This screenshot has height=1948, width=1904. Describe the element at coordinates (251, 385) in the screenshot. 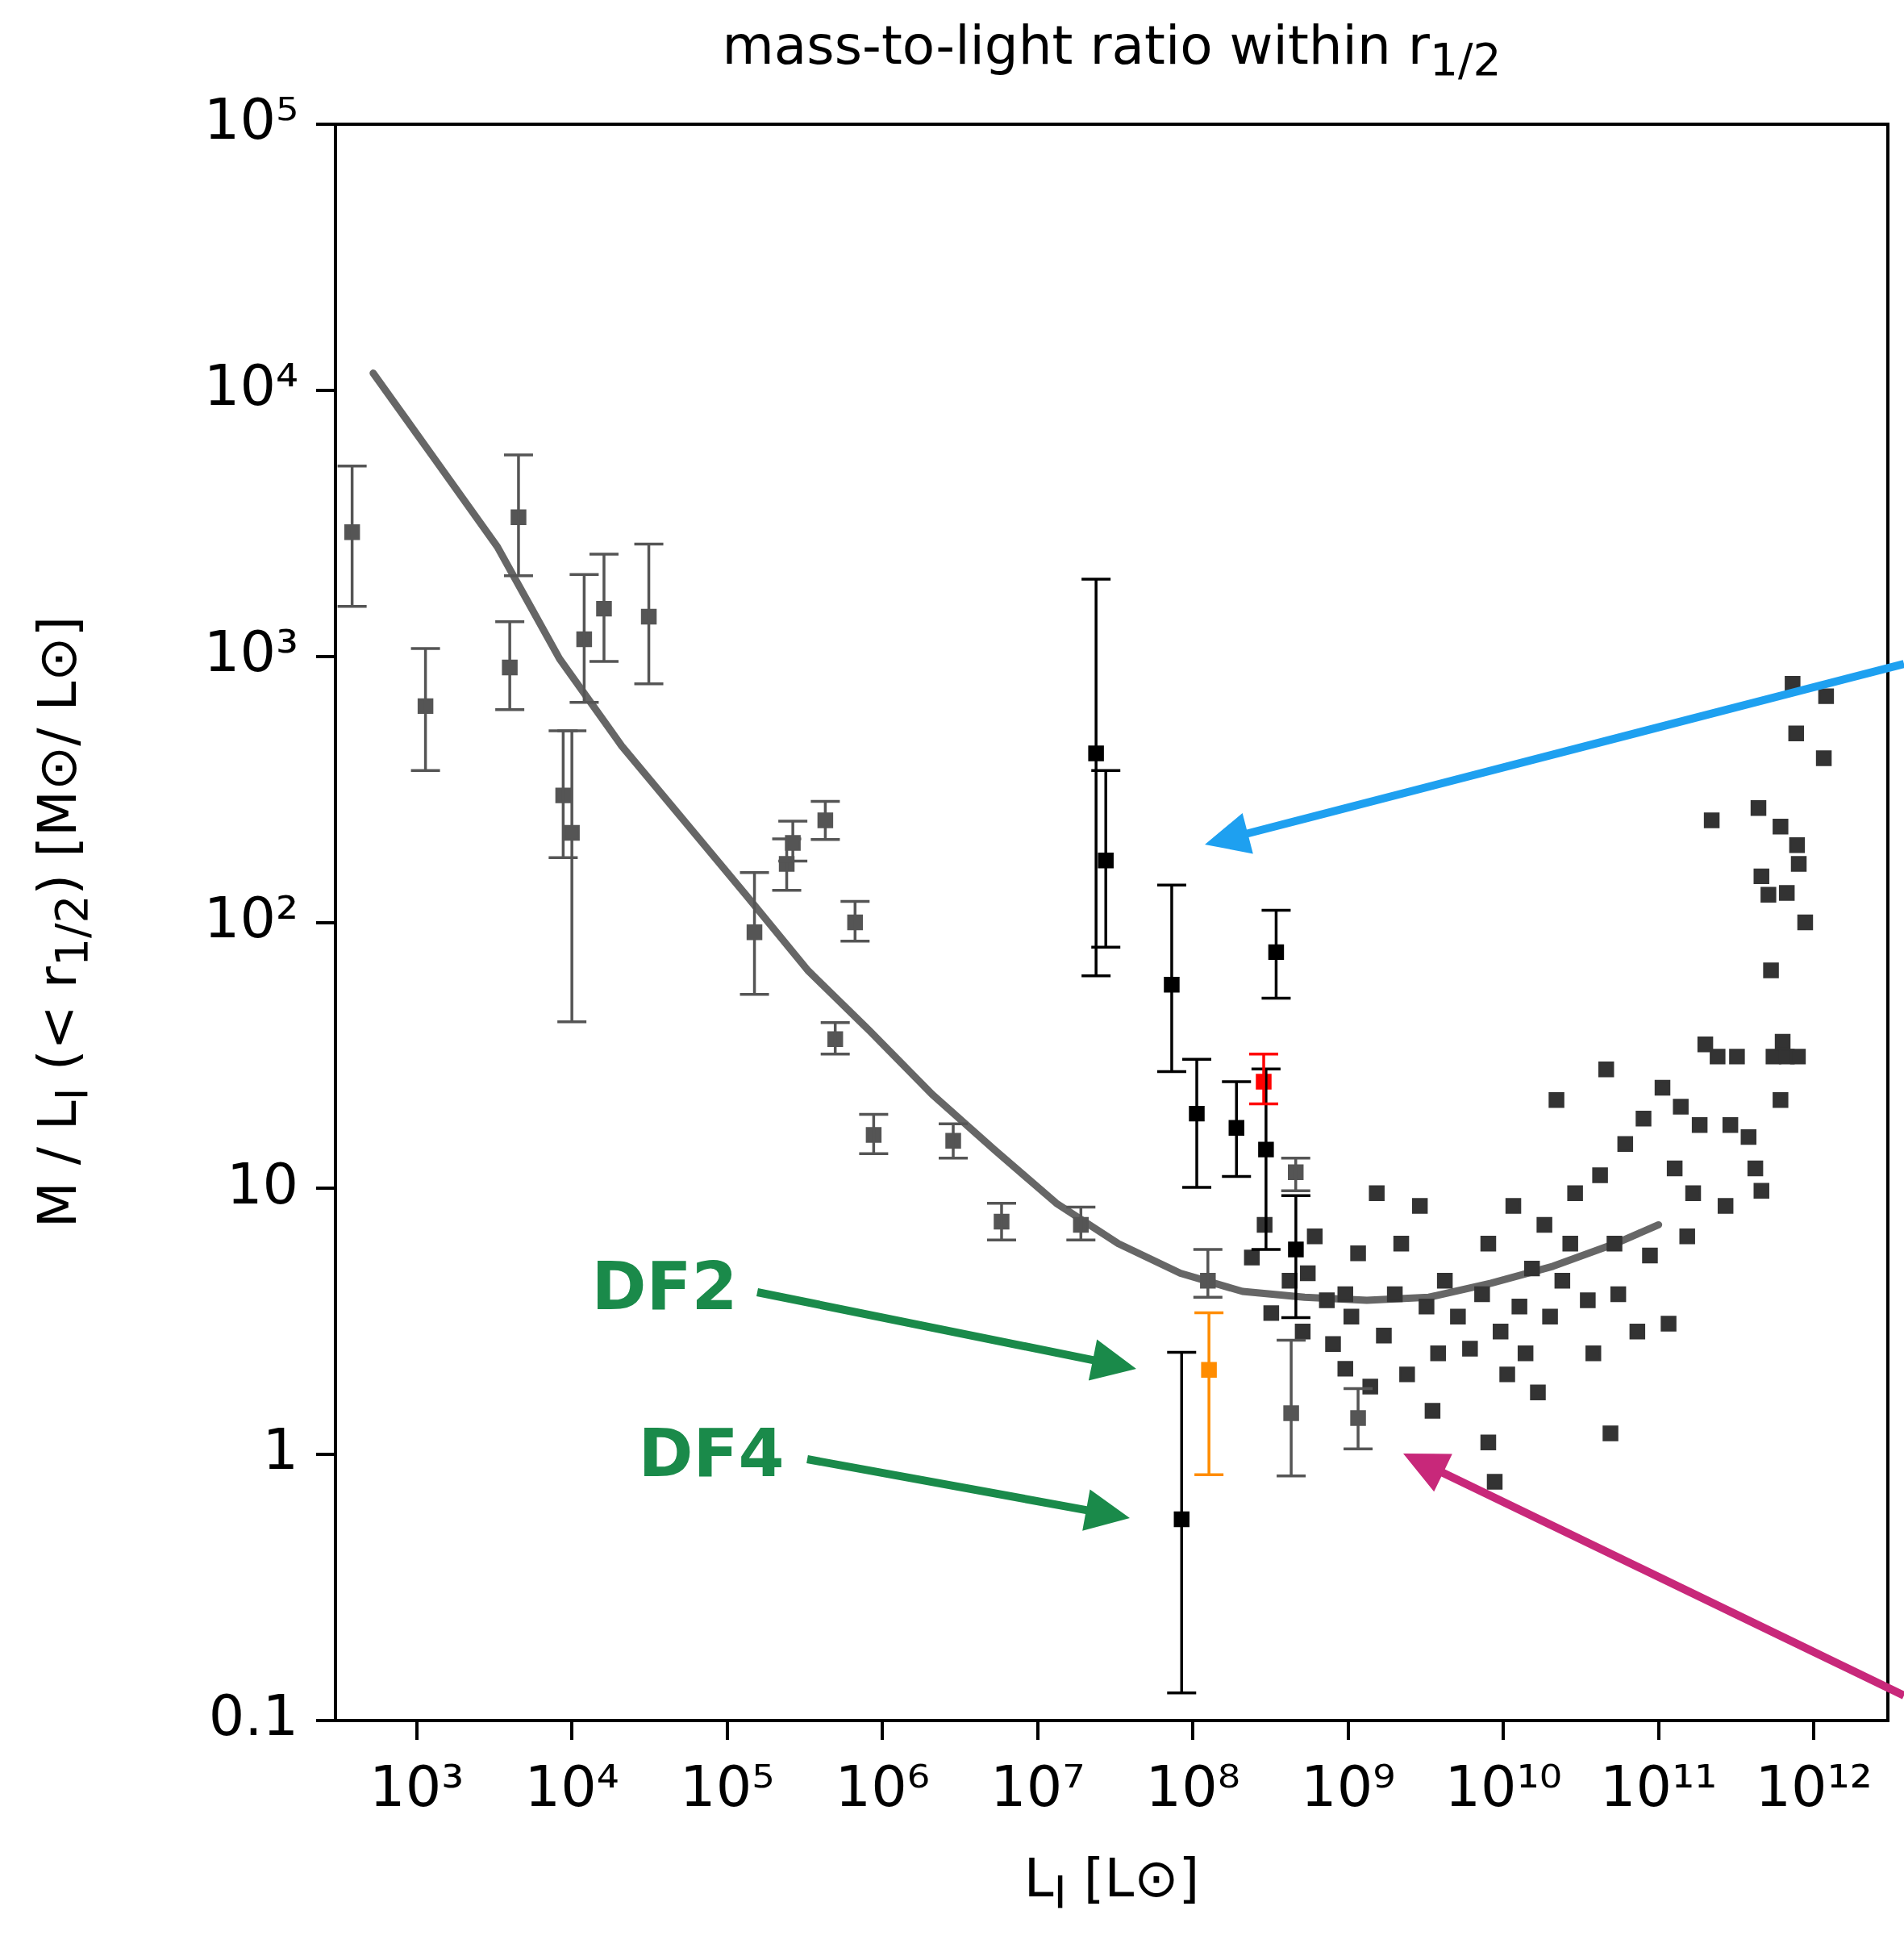

I see `y-tick-label: 10⁴` at that location.